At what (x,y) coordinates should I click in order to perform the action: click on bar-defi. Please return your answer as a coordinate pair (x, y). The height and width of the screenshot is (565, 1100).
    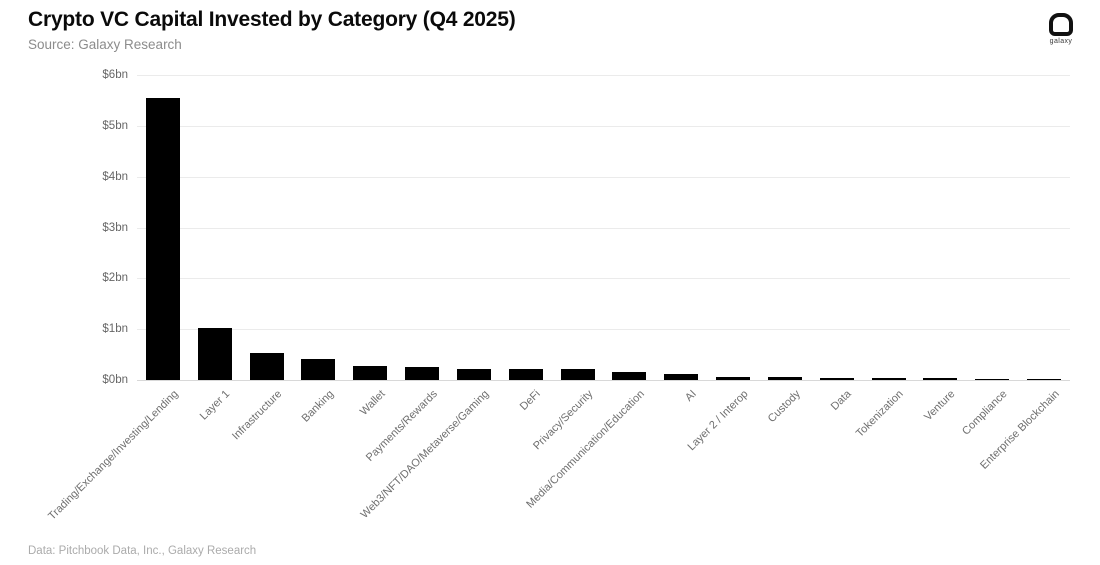
    Looking at the image, I should click on (525, 374).